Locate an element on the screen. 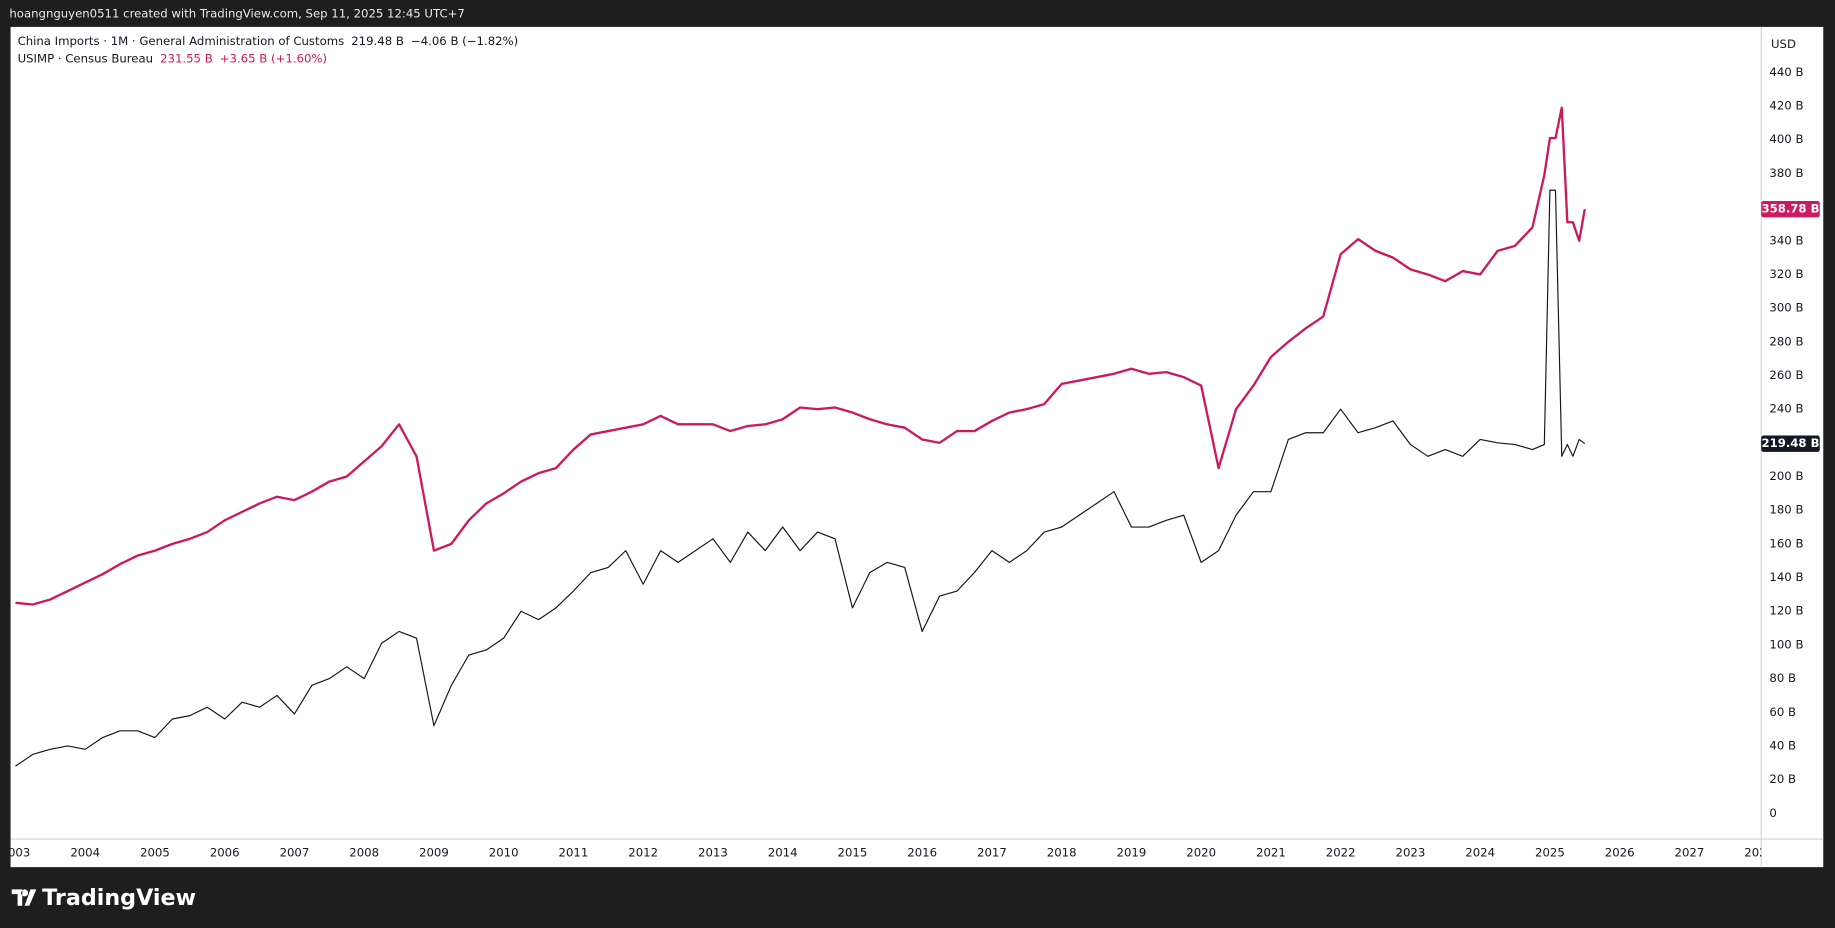  legend-change: +3.65 B (+1.60%) is located at coordinates (273, 58).